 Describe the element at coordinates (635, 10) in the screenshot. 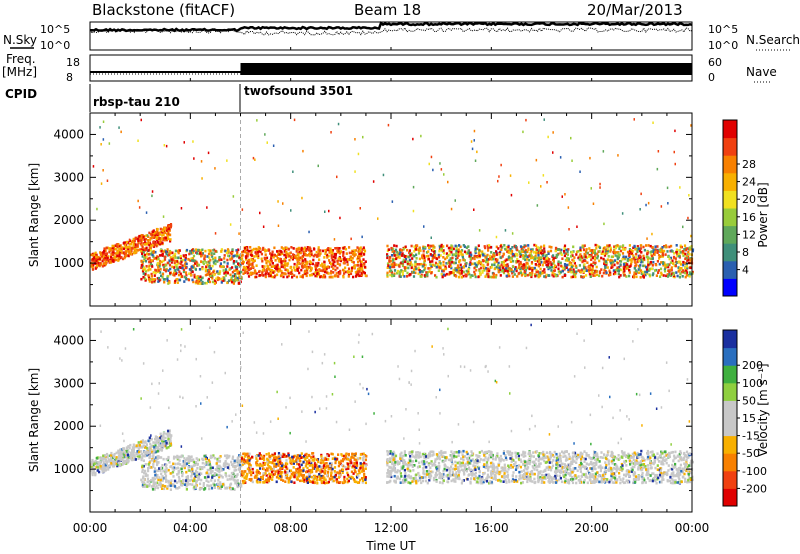

I see `date-title: 20/Mar/2013` at that location.